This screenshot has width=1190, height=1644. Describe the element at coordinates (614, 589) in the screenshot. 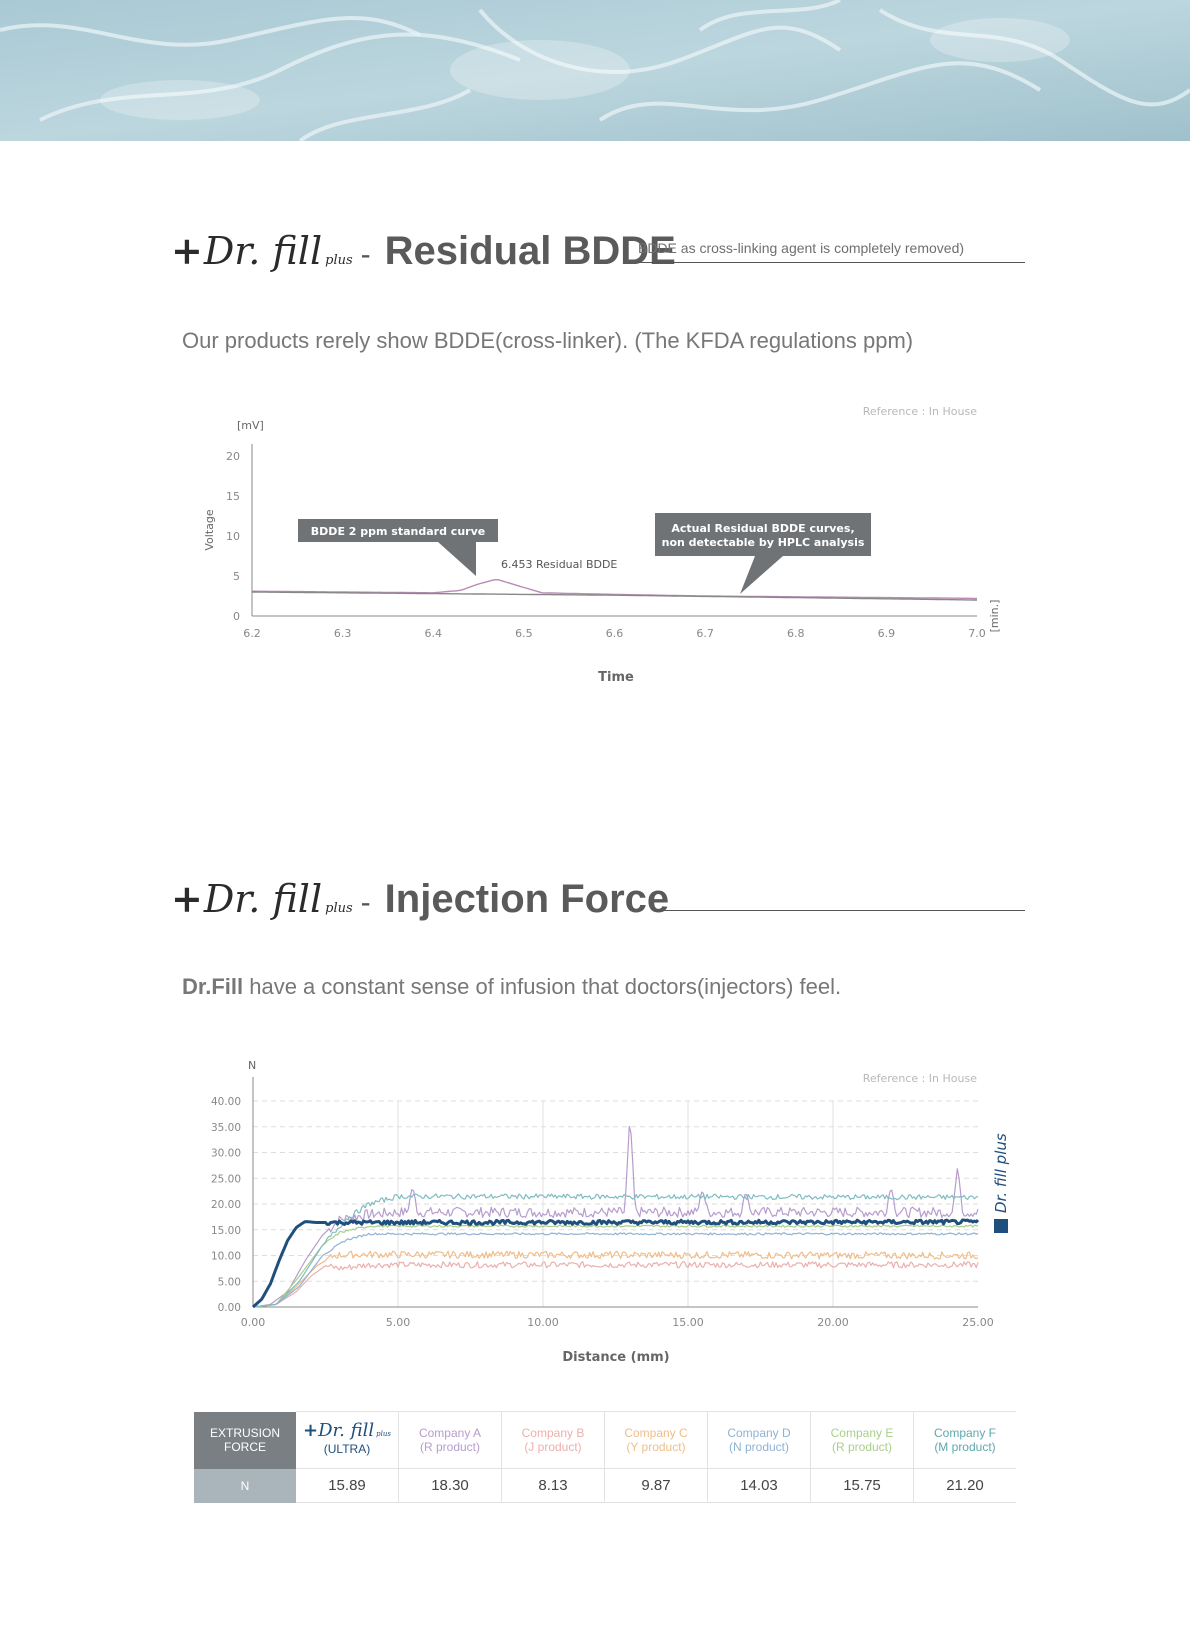

I see `chart1-series-standard` at that location.